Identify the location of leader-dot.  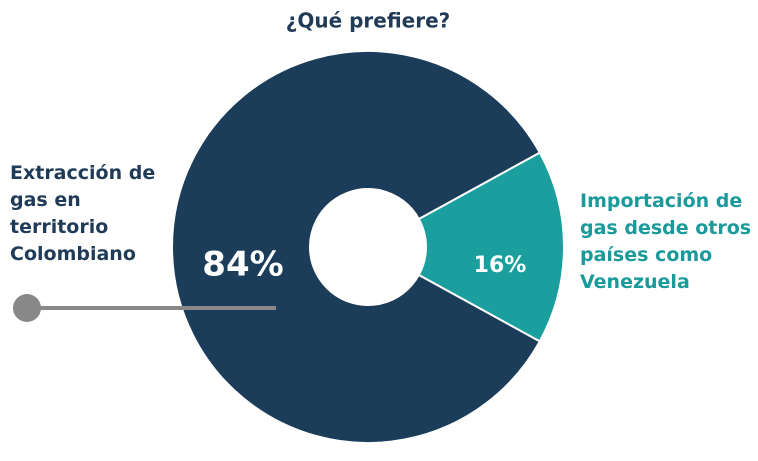
(27, 308).